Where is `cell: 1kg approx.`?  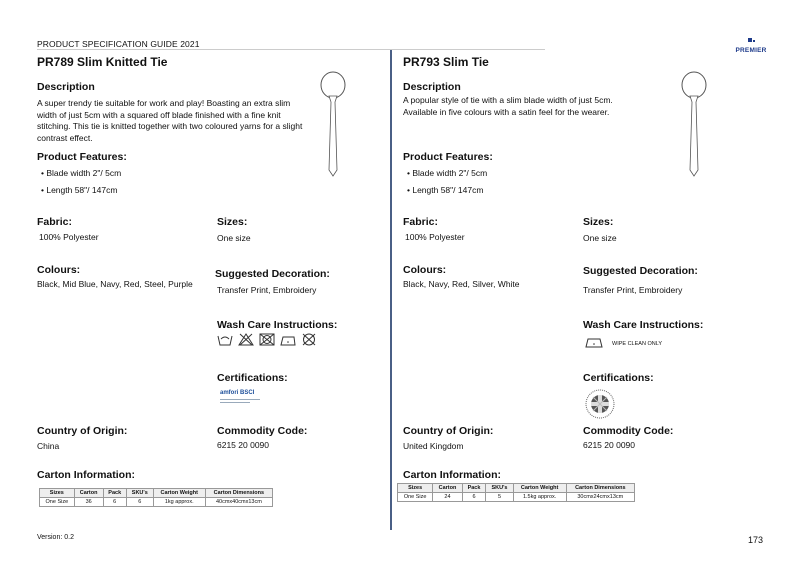 cell: 1kg approx. is located at coordinates (179, 502).